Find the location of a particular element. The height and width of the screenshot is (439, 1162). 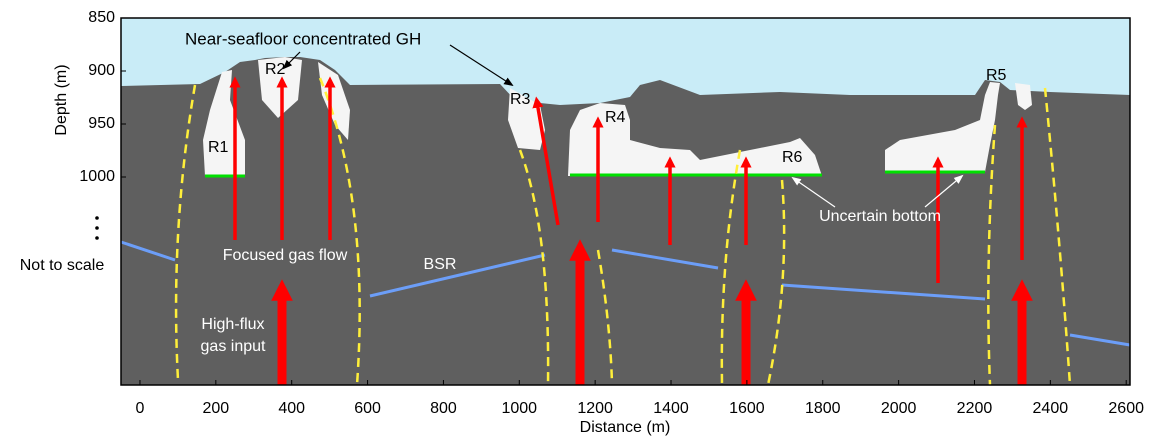

annotation: R1 is located at coordinates (218, 147).